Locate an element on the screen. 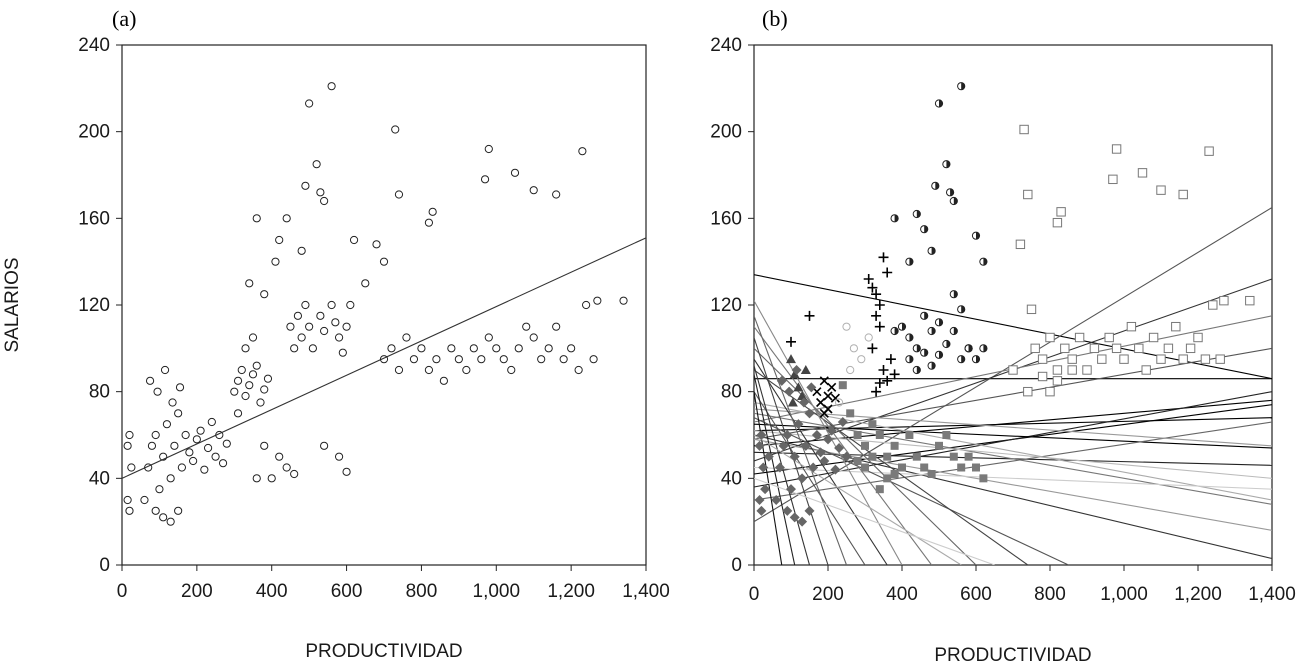 The height and width of the screenshot is (670, 1311). panel-a-x-tick-label: 1,000 is located at coordinates (497, 591).